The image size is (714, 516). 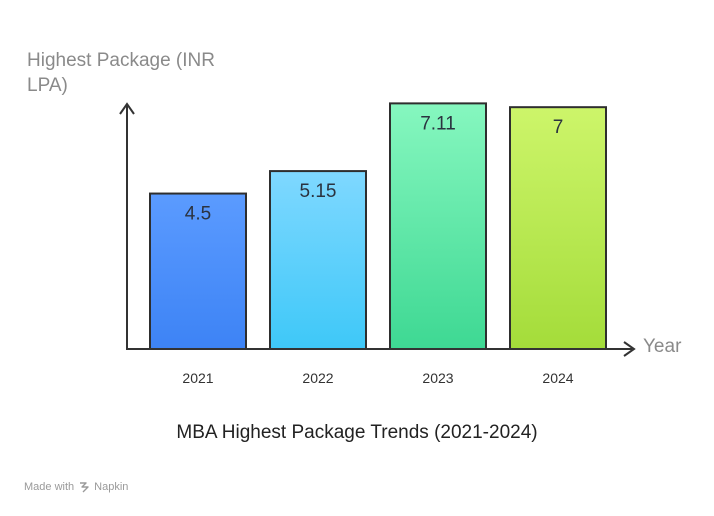 I want to click on x-axis-label: Year, so click(x=662, y=346).